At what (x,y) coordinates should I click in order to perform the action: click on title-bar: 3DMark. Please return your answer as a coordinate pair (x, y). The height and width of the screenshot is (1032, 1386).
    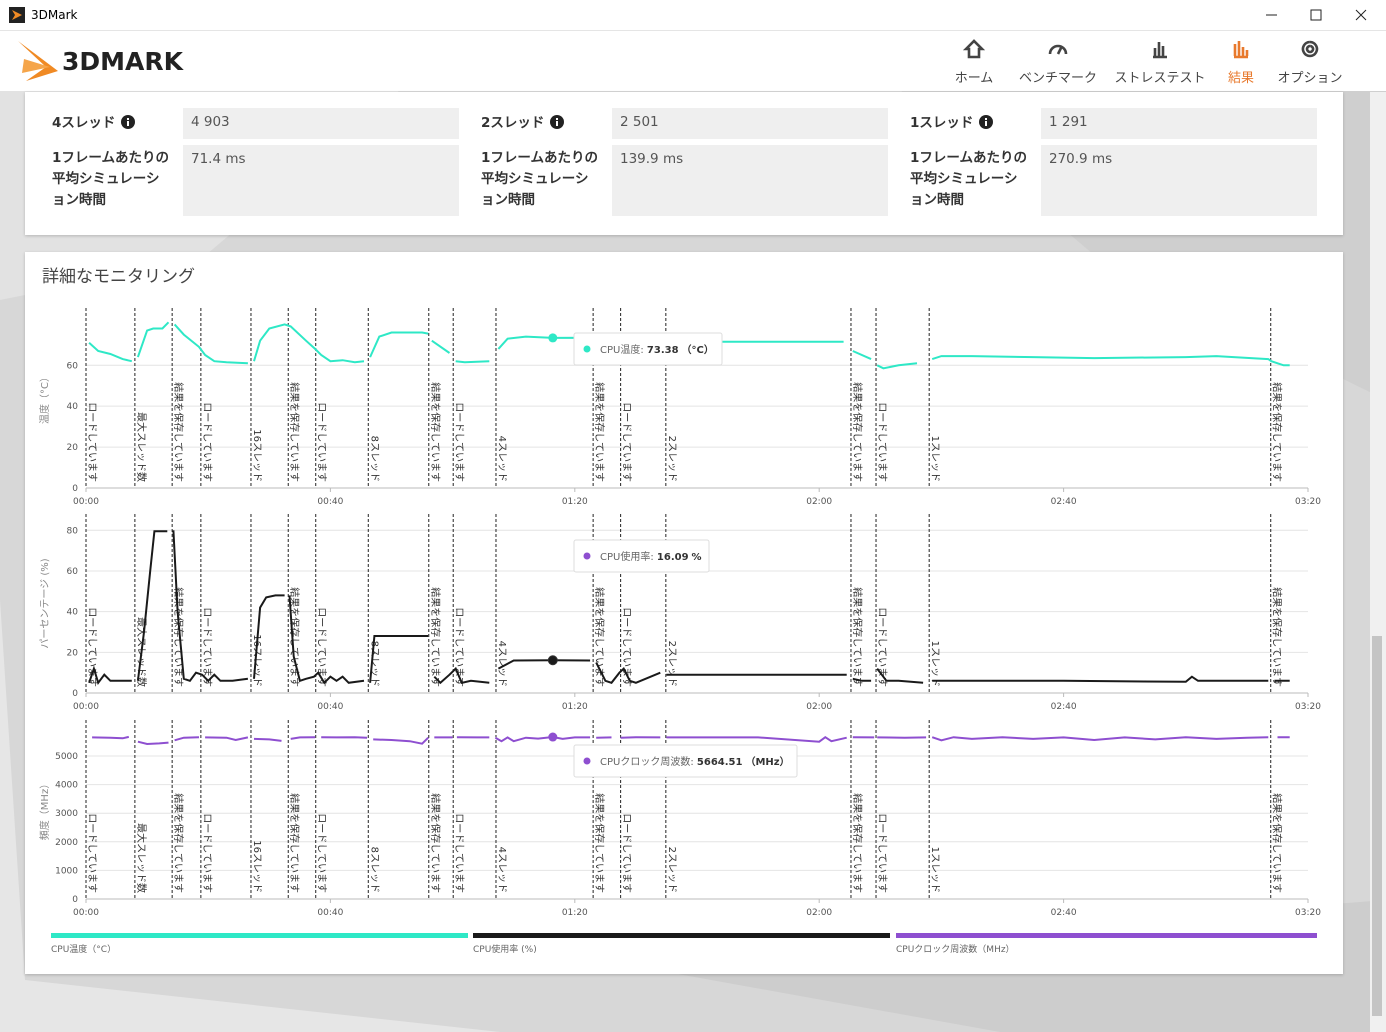
    Looking at the image, I should click on (693, 15).